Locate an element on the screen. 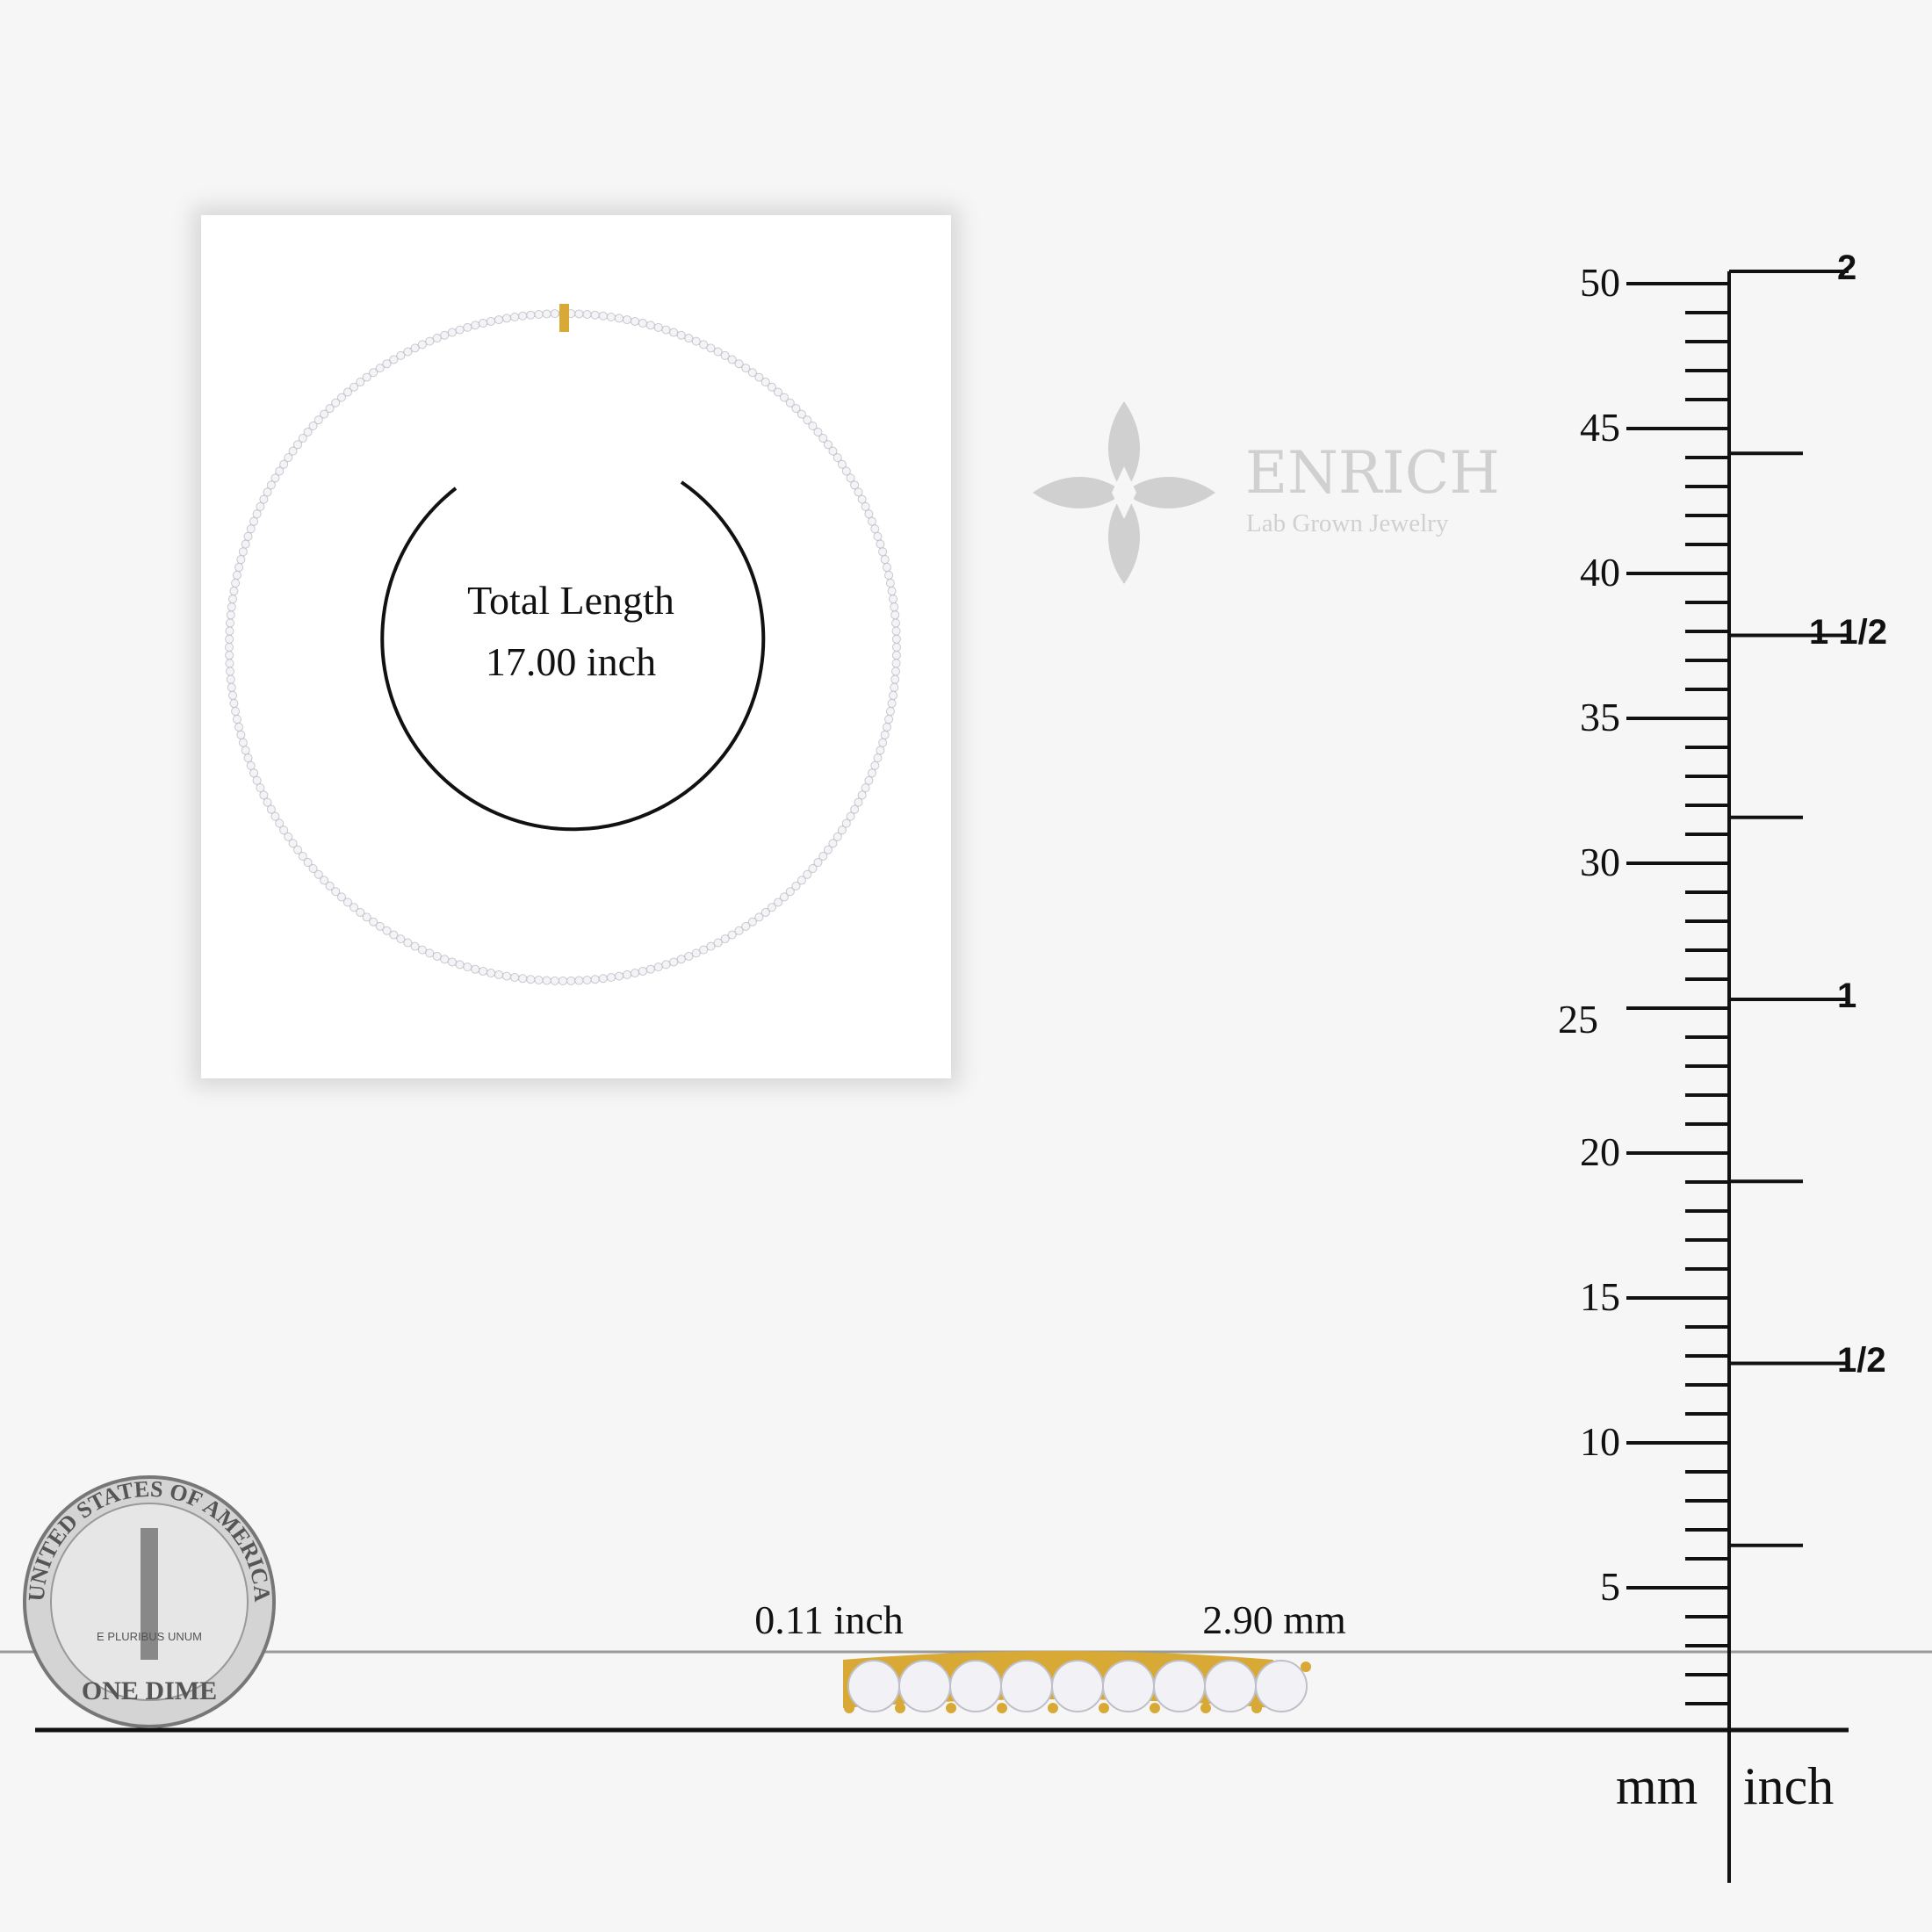 Image resolution: width=1932 pixels, height=1932 pixels. mm-unit-label: mm is located at coordinates (1657, 1786).